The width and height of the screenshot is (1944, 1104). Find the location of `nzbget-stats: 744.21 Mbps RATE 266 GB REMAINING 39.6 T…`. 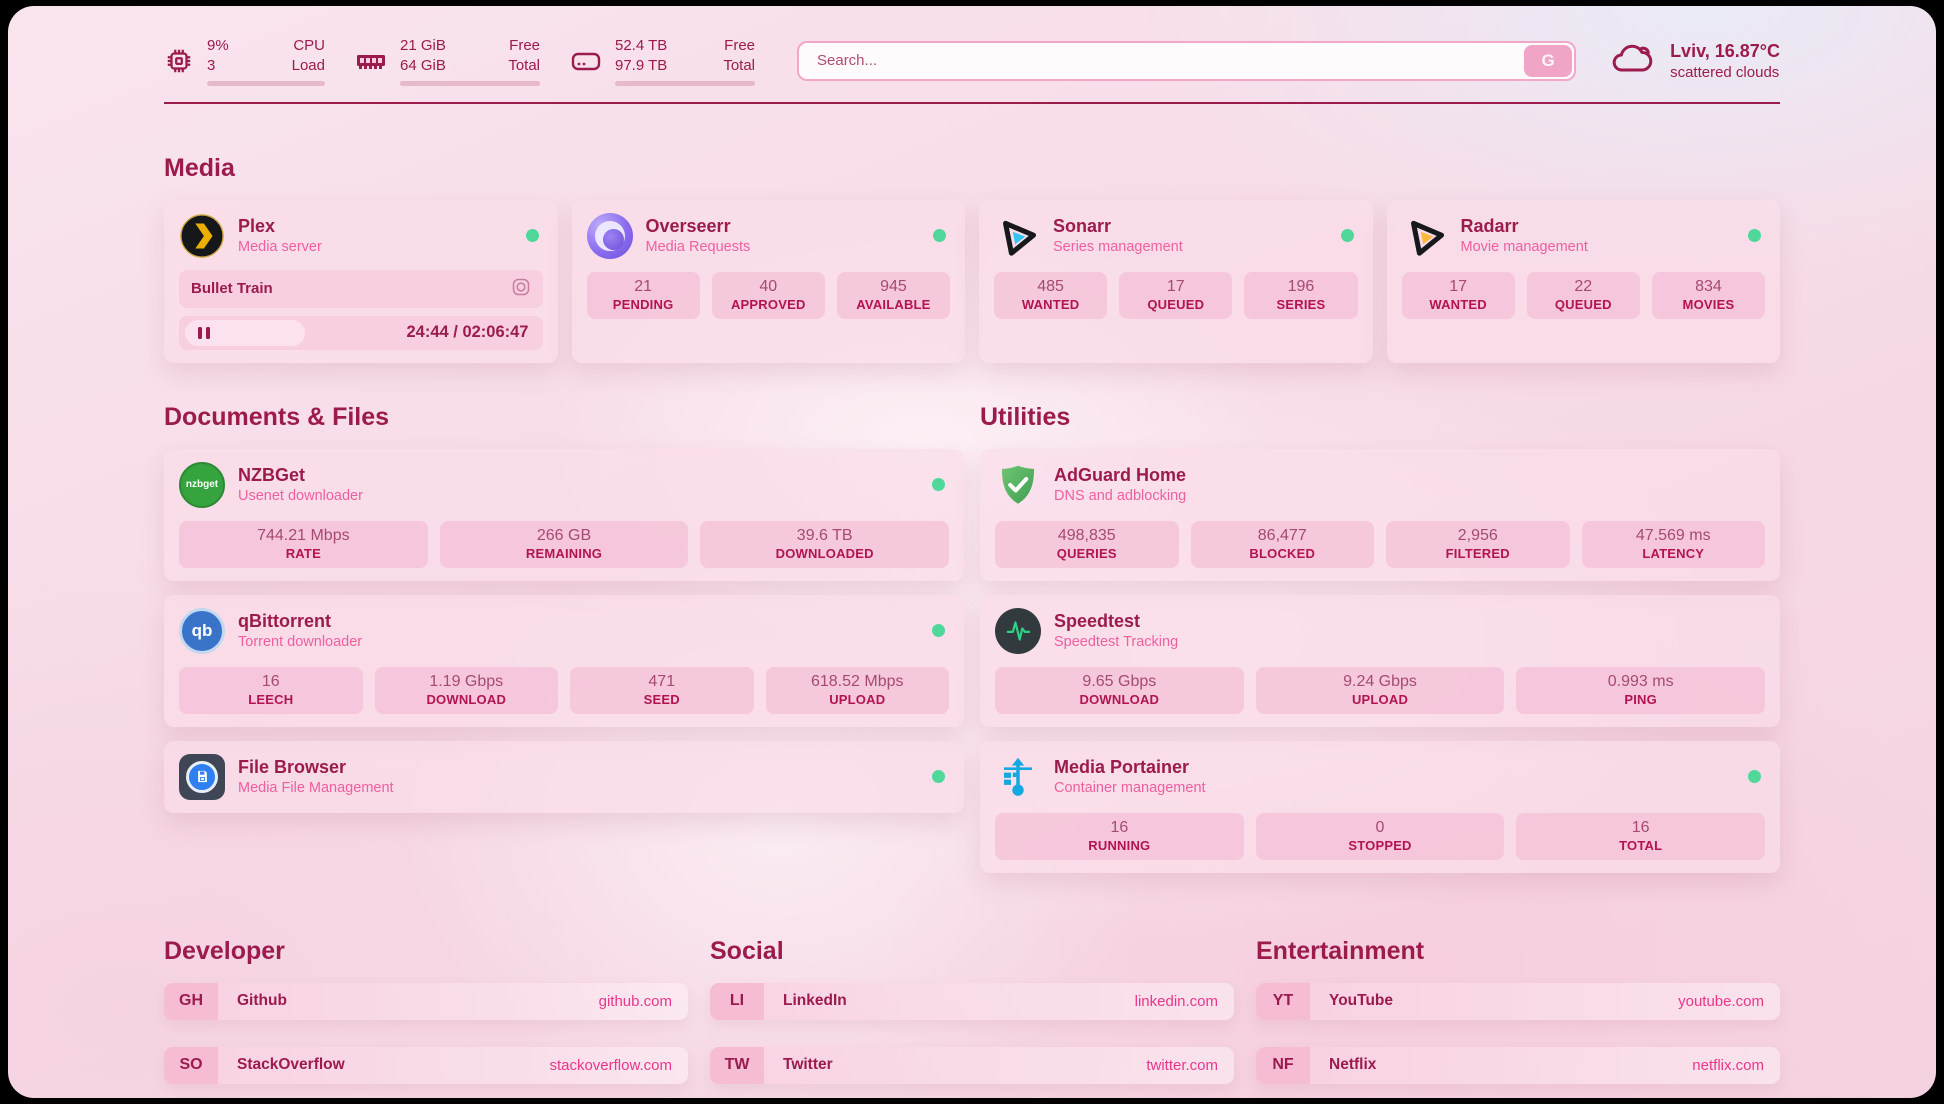

nzbget-stats: 744.21 Mbps RATE 266 GB REMAINING 39.6 T… is located at coordinates (564, 544).